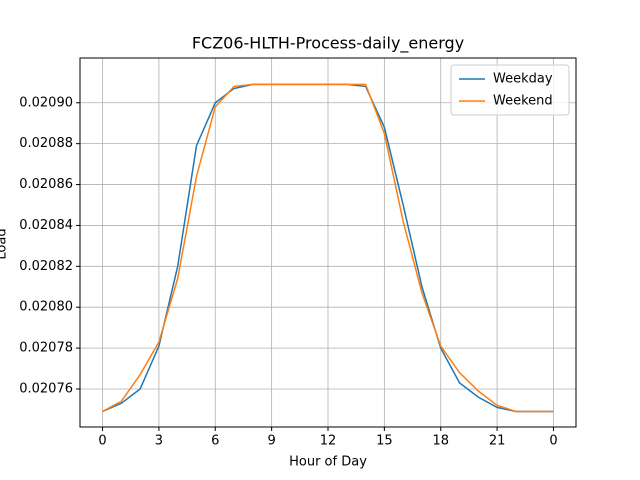 Image resolution: width=640 pixels, height=480 pixels. Describe the element at coordinates (328, 44) in the screenshot. I see `chart-title: FCZ06-HLTH-Process-daily_energy` at that location.